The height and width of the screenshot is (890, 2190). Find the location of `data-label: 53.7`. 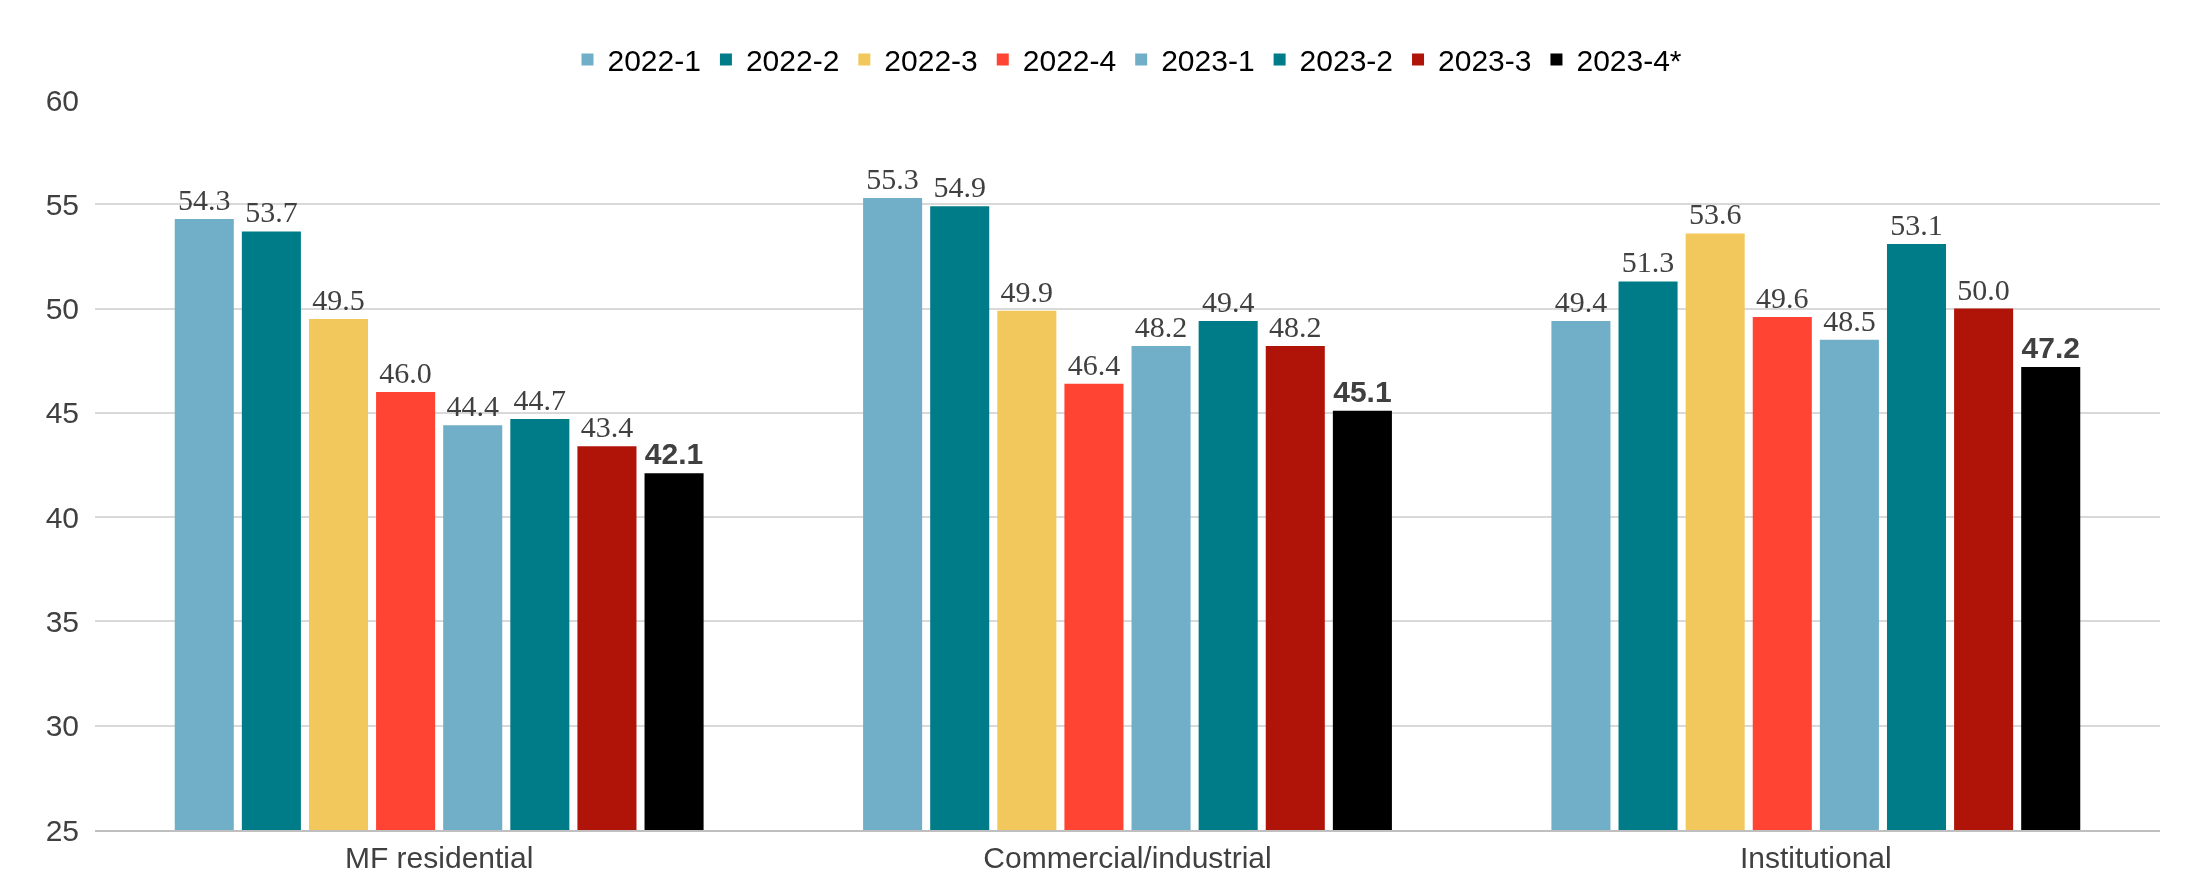

data-label: 53.7 is located at coordinates (271, 212).